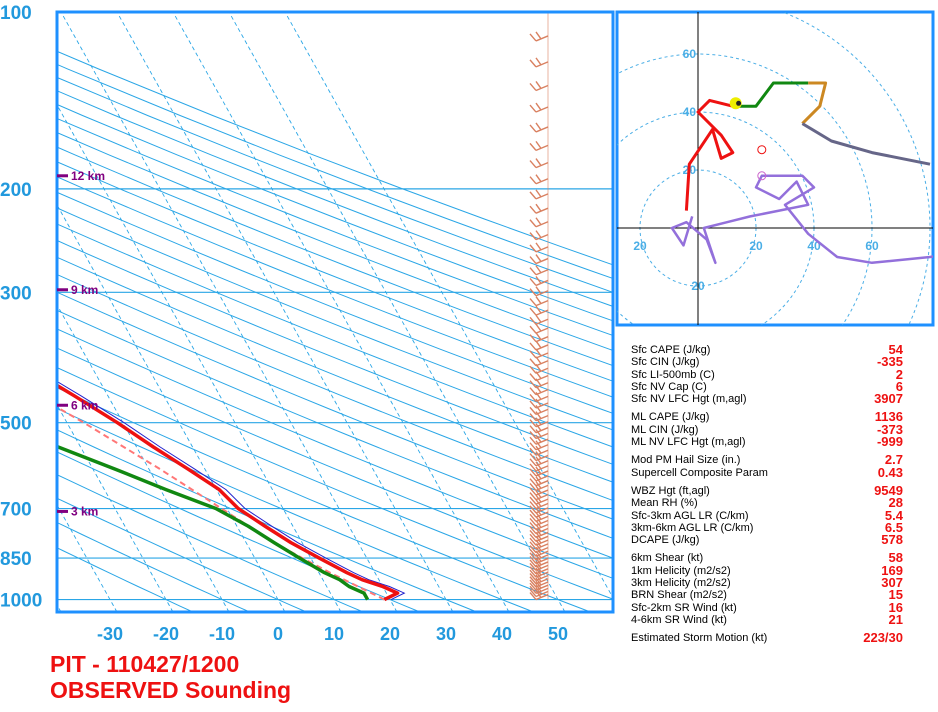  Describe the element at coordinates (781, 362) in the screenshot. I see `parameter-row: Sfc CIN (J/kg) -335` at that location.